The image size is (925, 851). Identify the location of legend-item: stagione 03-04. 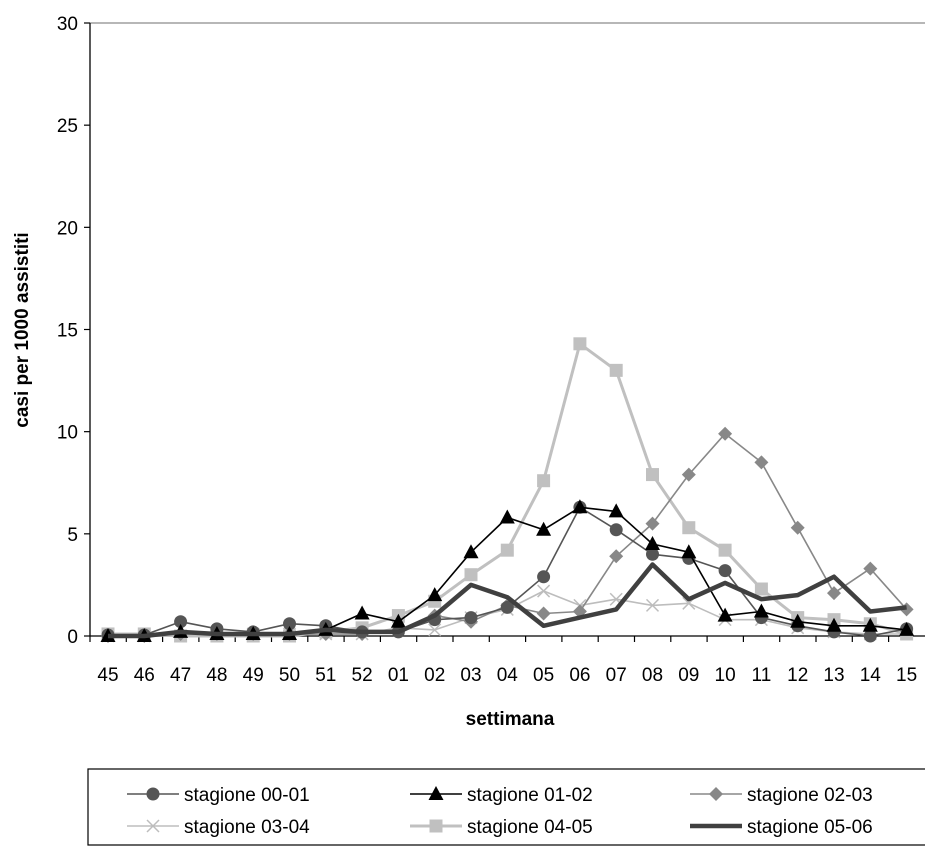
(218, 827).